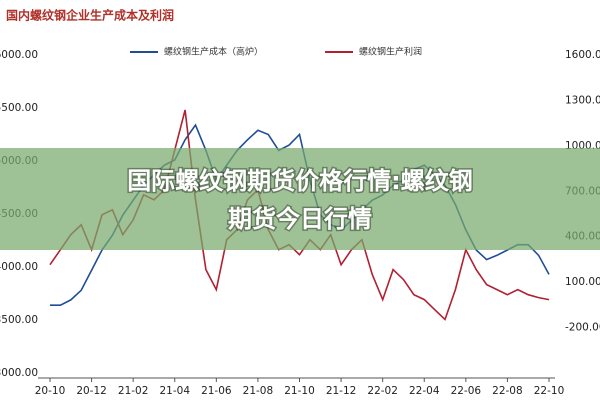  What do you see at coordinates (582, 100) in the screenshot?
I see `y2-tick-label: 1300.00` at bounding box center [582, 100].